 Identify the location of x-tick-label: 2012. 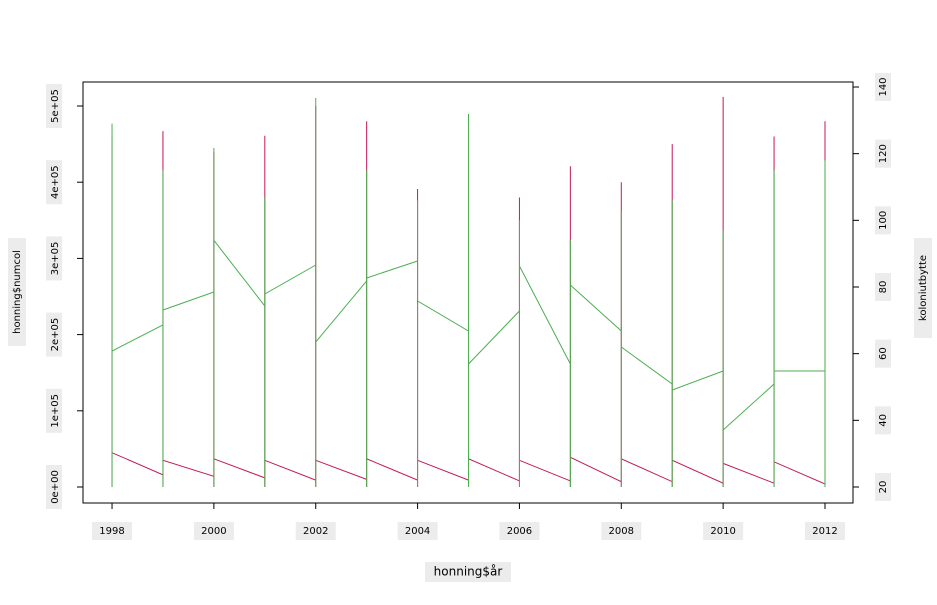
(824, 531).